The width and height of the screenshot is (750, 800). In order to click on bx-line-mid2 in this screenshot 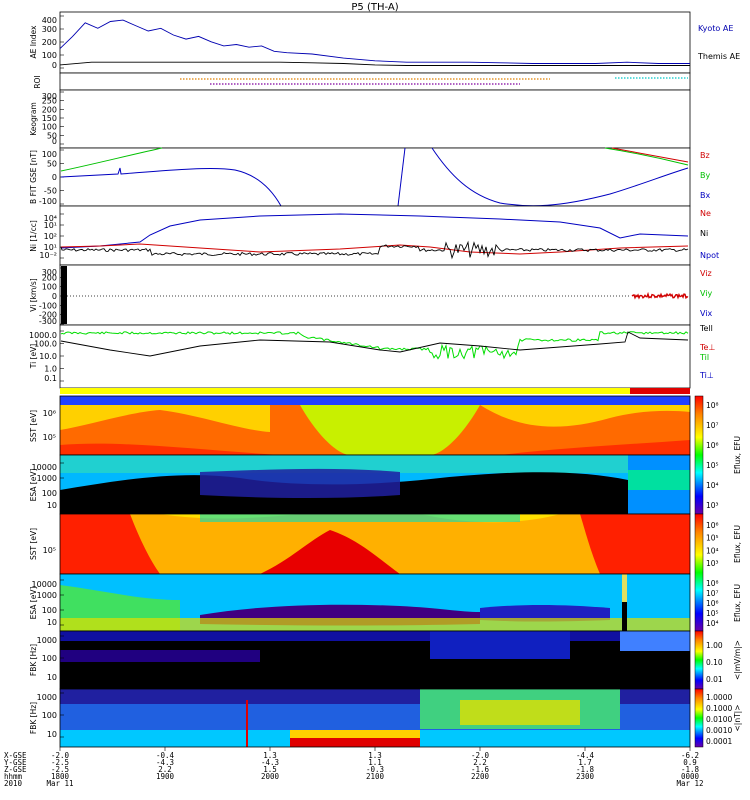, I will do `click(560, 177)`.